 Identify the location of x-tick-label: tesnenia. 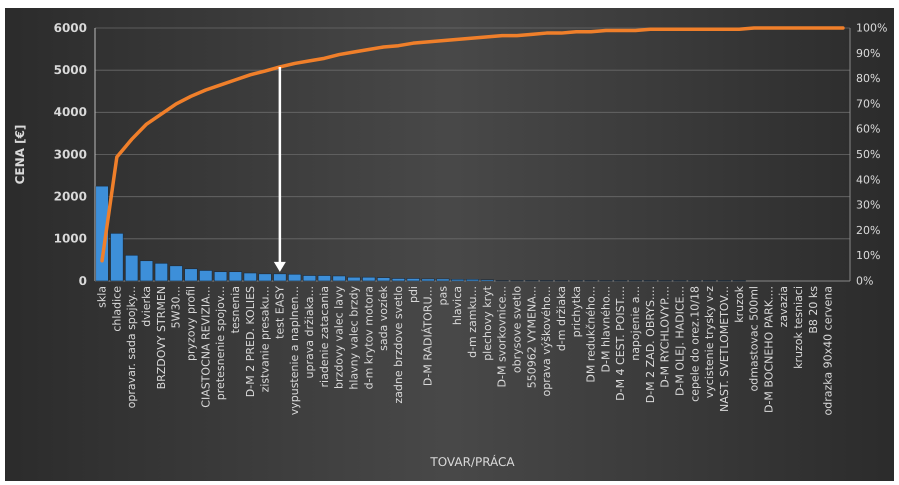
(235, 310).